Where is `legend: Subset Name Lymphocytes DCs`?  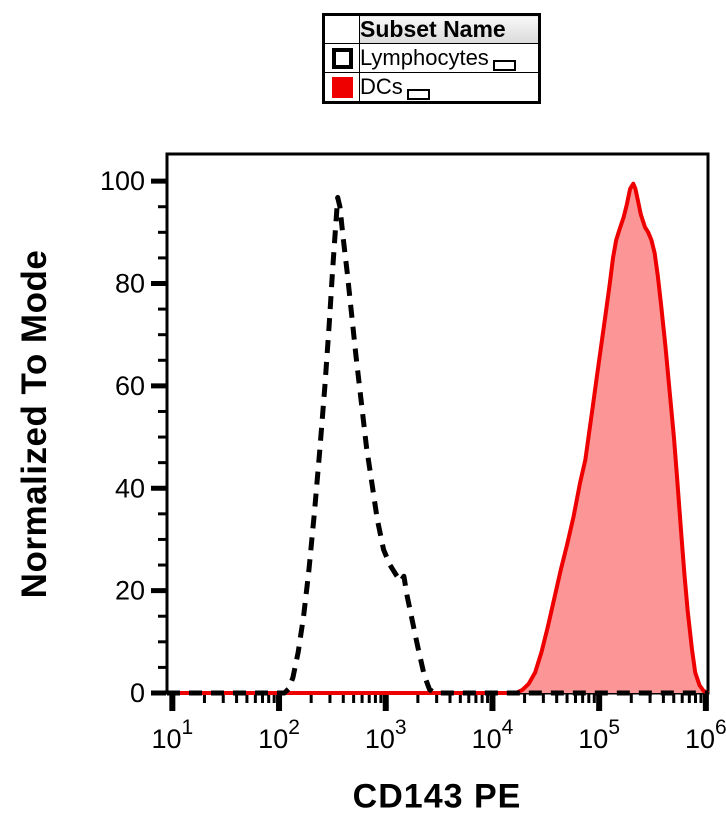 legend: Subset Name Lymphocytes DCs is located at coordinates (431, 58).